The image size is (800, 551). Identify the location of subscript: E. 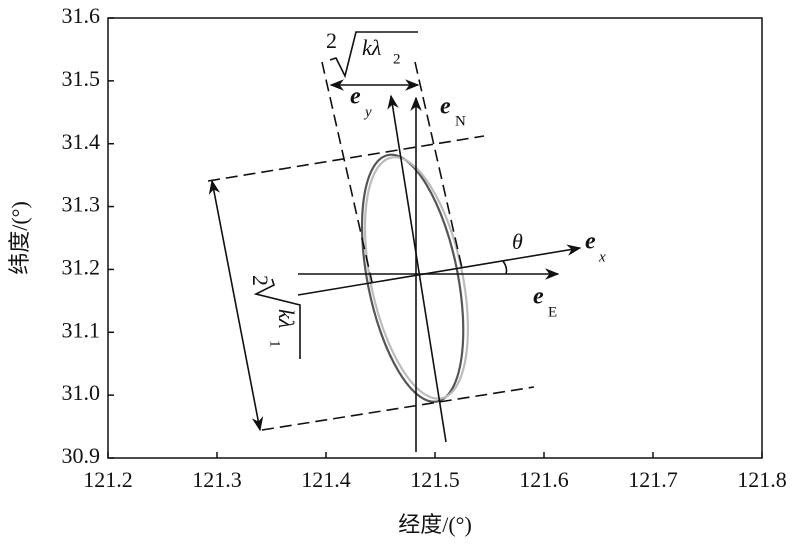
(552, 312).